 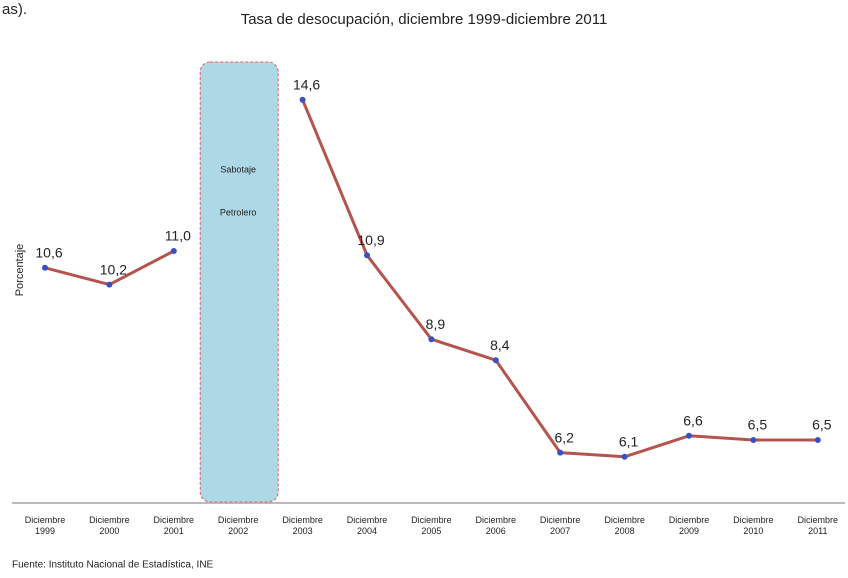 I want to click on data-label: 10,6, so click(x=48, y=253).